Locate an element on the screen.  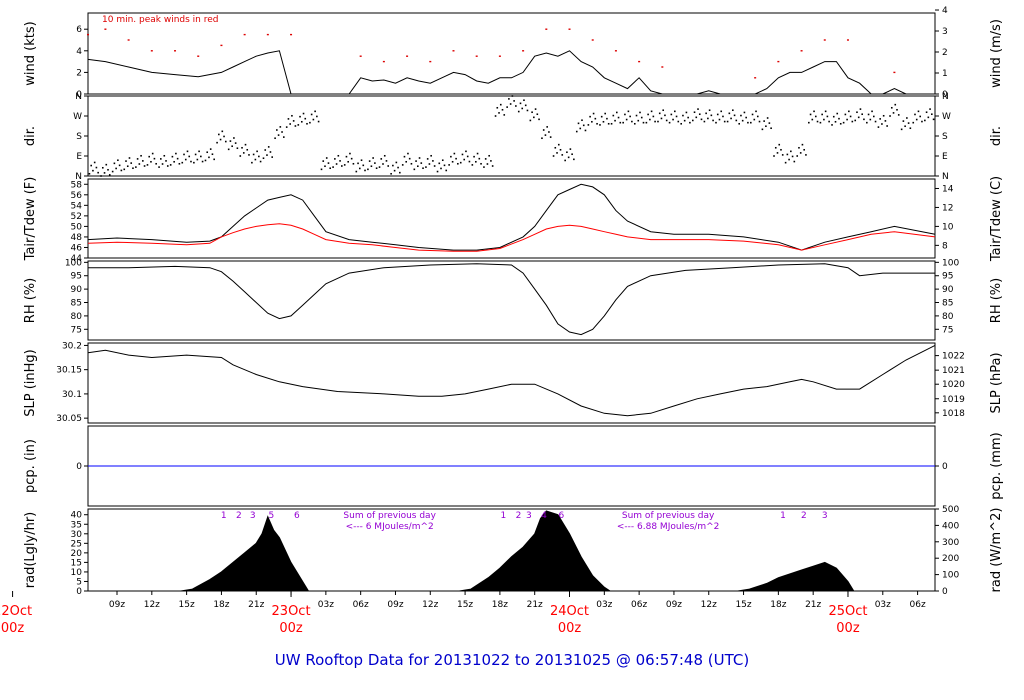
right-tick-label: 1020 is located at coordinates (953, 385).